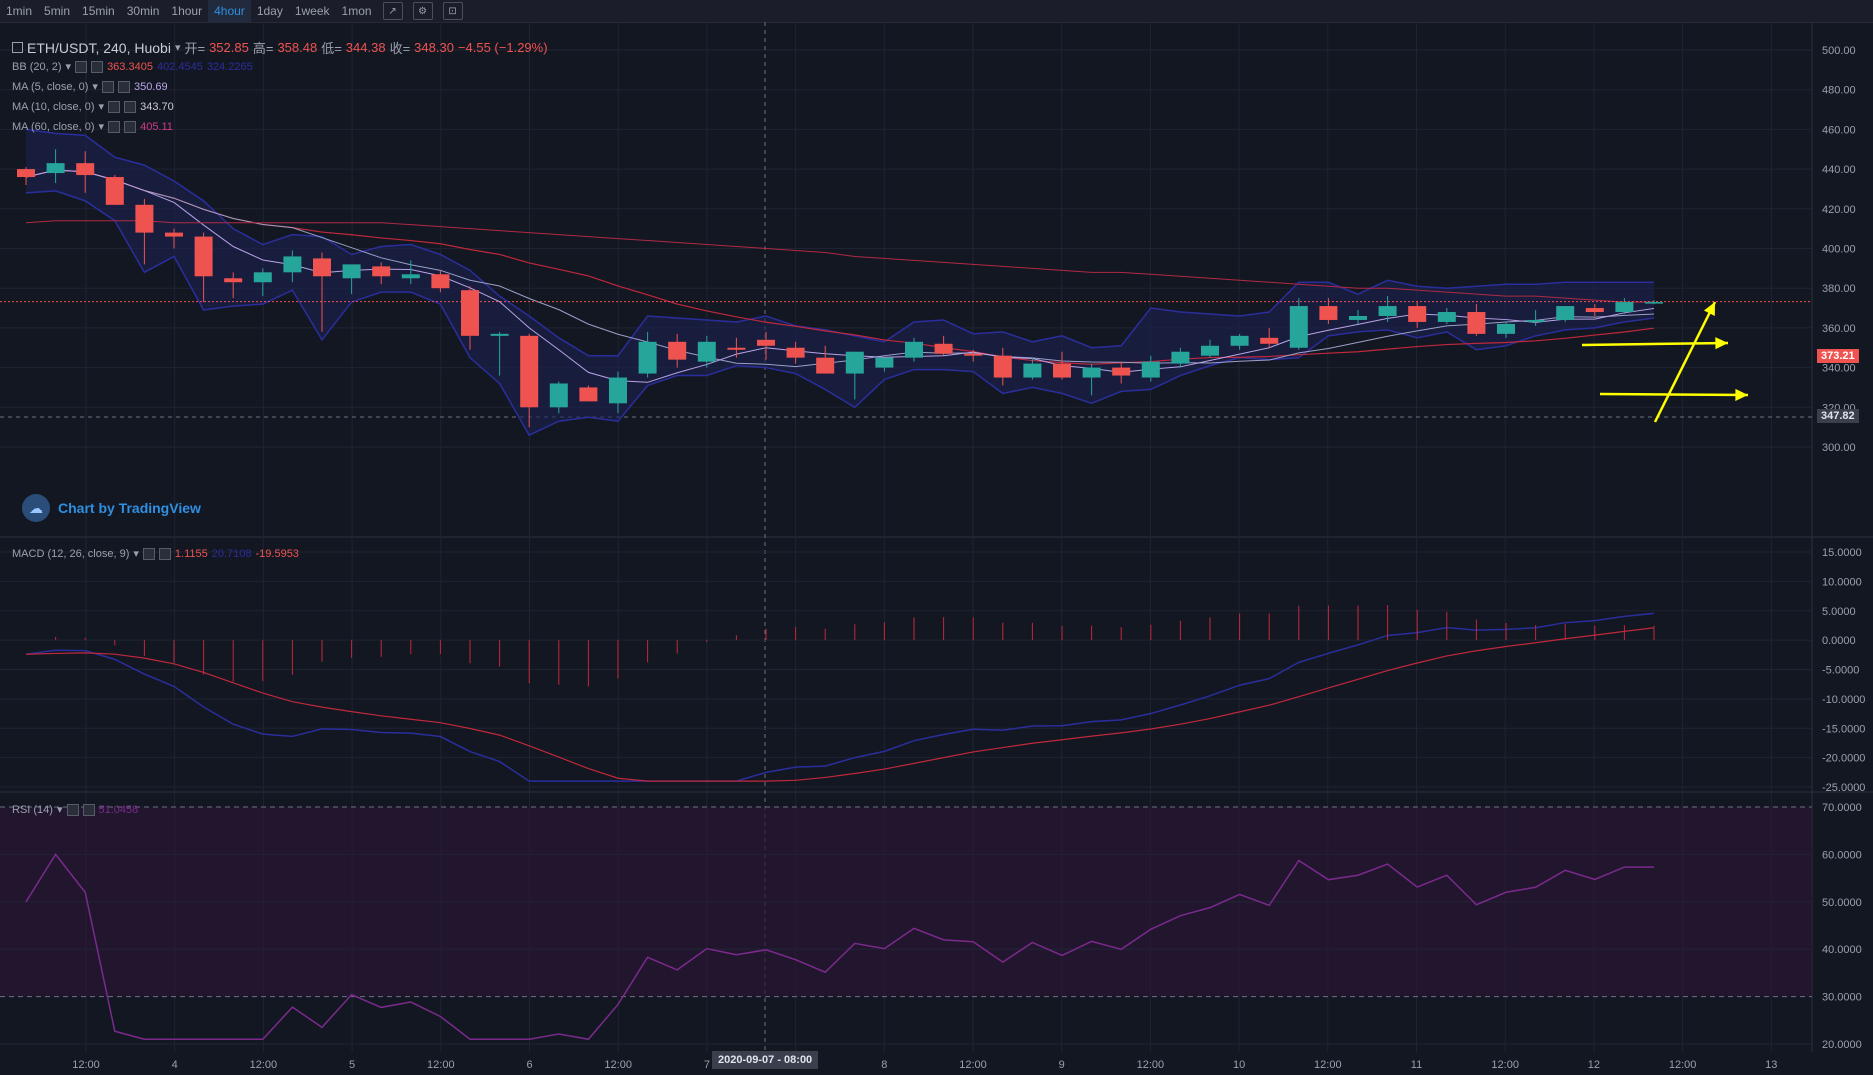 The image size is (1873, 1075). I want to click on ma60-value: 405.11, so click(156, 126).